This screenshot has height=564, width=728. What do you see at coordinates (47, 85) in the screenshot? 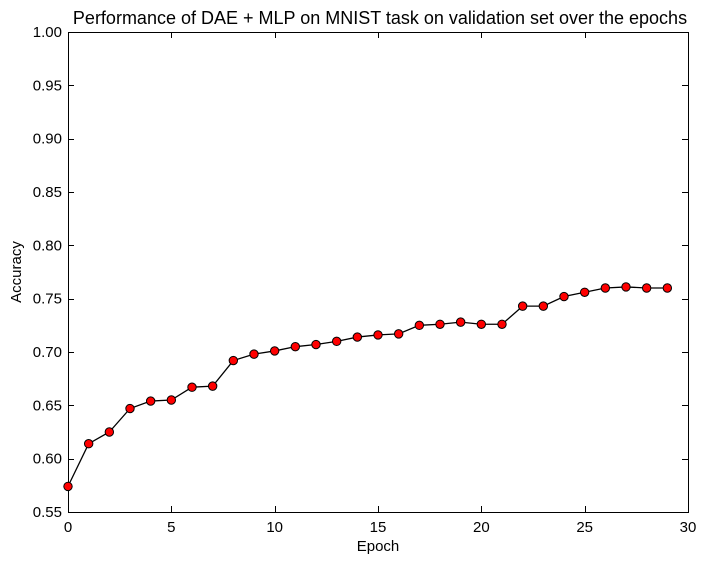
I see `y-tick-label: 0.95` at bounding box center [47, 85].